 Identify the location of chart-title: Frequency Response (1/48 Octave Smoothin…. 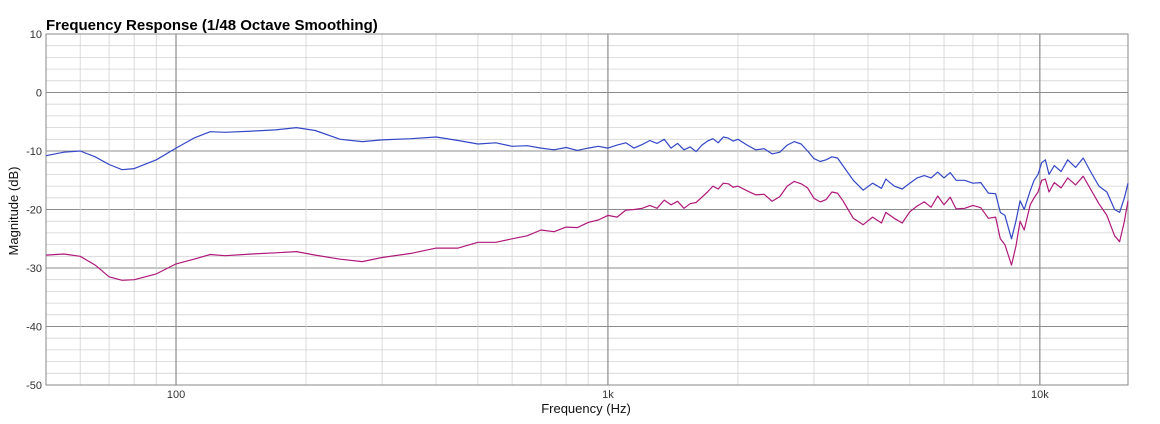
(212, 25).